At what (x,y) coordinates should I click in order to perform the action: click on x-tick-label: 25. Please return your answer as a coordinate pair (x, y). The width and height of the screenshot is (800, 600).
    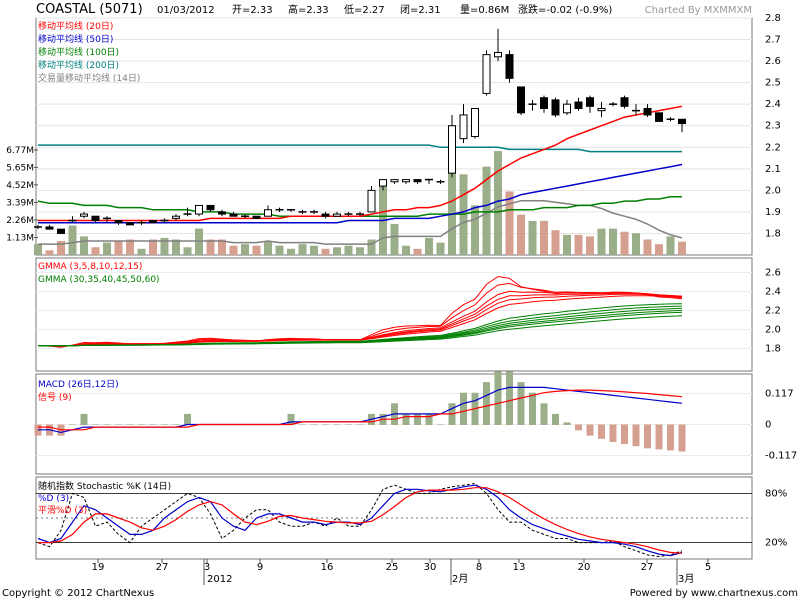
    Looking at the image, I should click on (392, 567).